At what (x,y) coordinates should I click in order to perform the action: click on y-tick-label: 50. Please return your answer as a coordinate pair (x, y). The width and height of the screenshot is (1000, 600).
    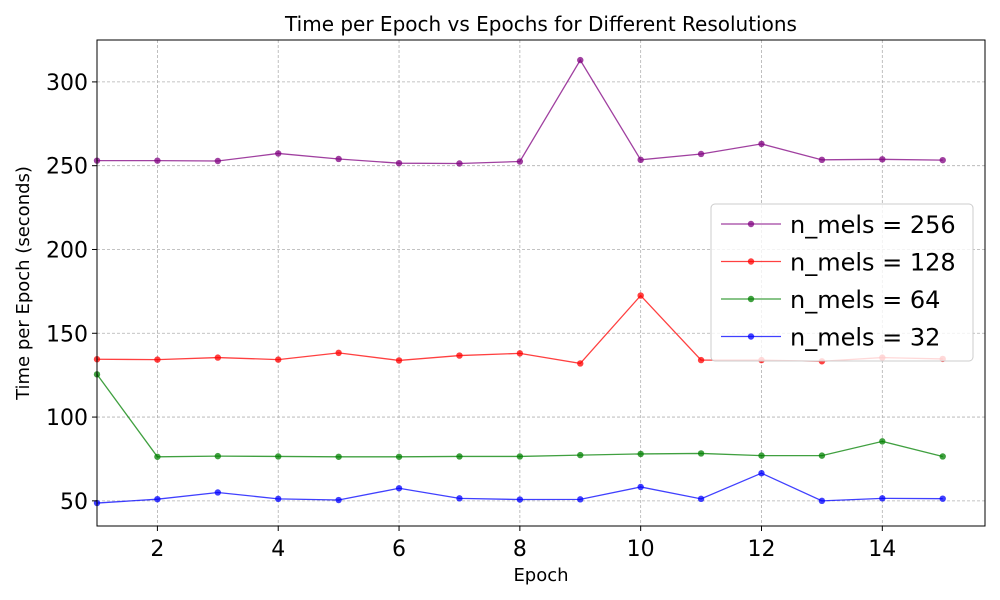
    Looking at the image, I should click on (74, 502).